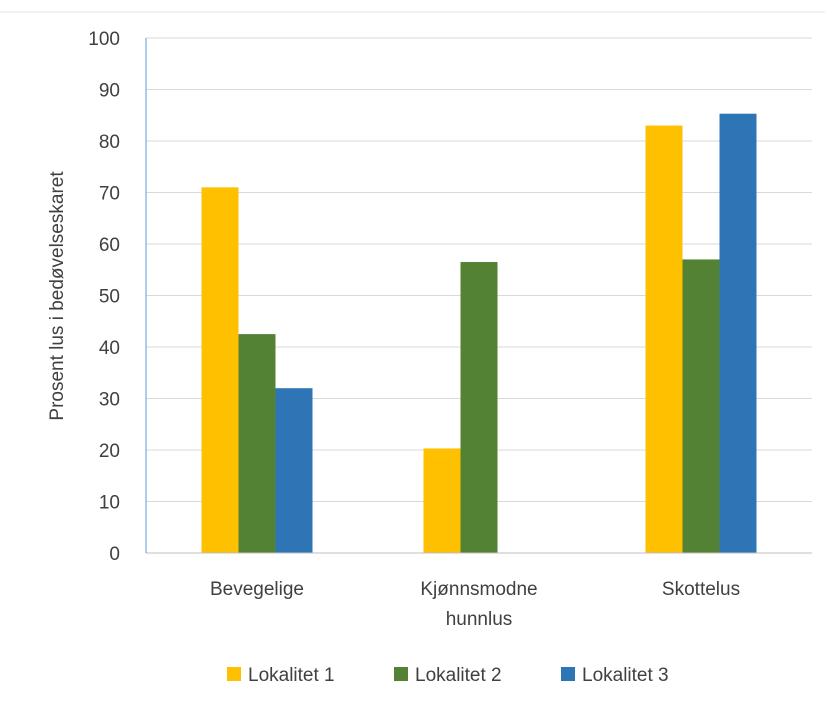  Describe the element at coordinates (114, 554) in the screenshot. I see `y-tick-label: 0` at that location.